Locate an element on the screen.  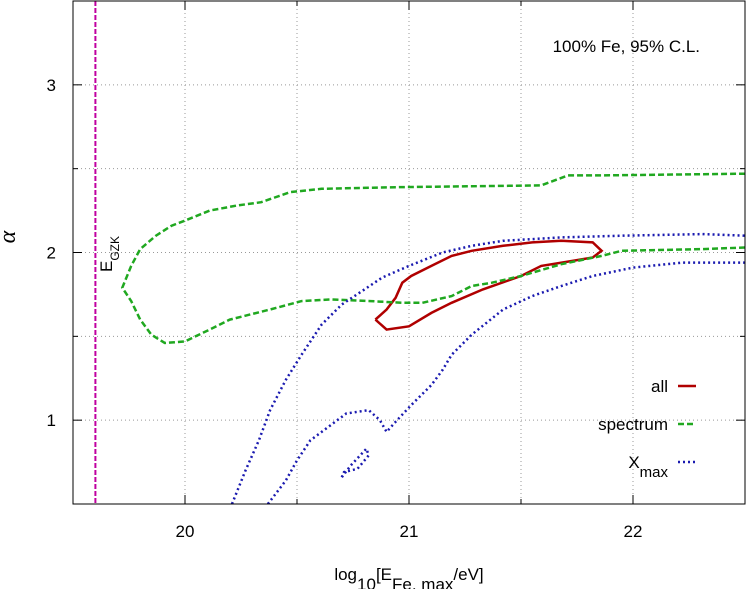
legend-text: X is located at coordinates (633, 462).